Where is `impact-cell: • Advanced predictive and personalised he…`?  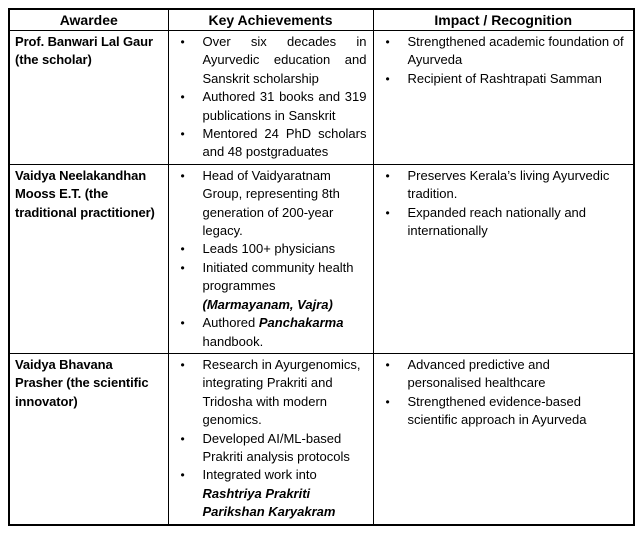 impact-cell: • Advanced predictive and personalised he… is located at coordinates (503, 439).